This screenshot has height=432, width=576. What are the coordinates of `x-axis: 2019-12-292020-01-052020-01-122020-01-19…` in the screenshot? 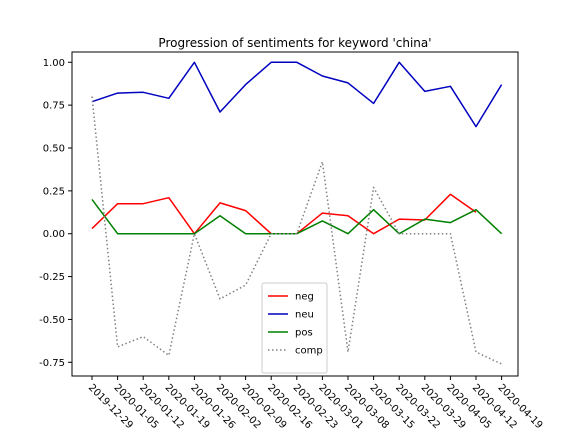 It's located at (315, 403).